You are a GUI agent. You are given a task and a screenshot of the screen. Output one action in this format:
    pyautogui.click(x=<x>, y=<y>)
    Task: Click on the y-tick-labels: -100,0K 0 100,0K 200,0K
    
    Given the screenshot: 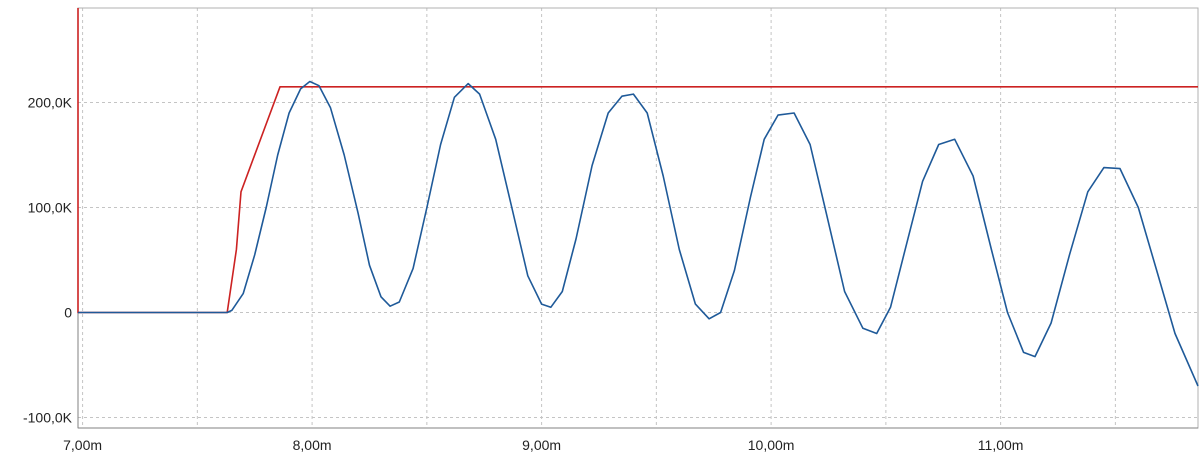 What is the action you would take?
    pyautogui.click(x=48, y=260)
    